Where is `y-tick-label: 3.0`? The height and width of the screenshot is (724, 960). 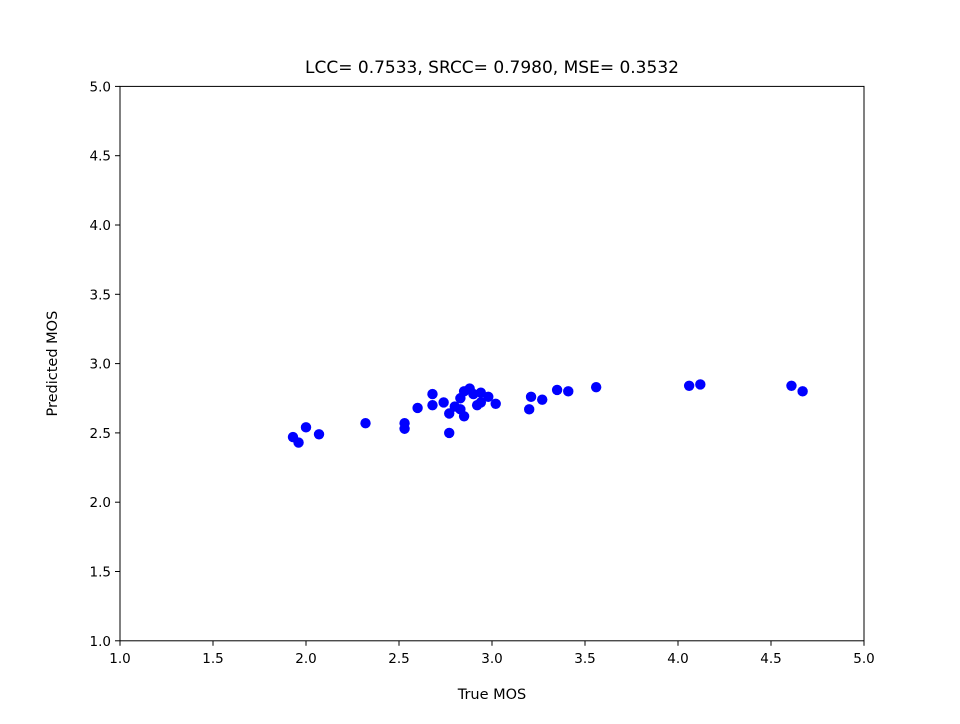 y-tick-label: 3.0 is located at coordinates (100, 365).